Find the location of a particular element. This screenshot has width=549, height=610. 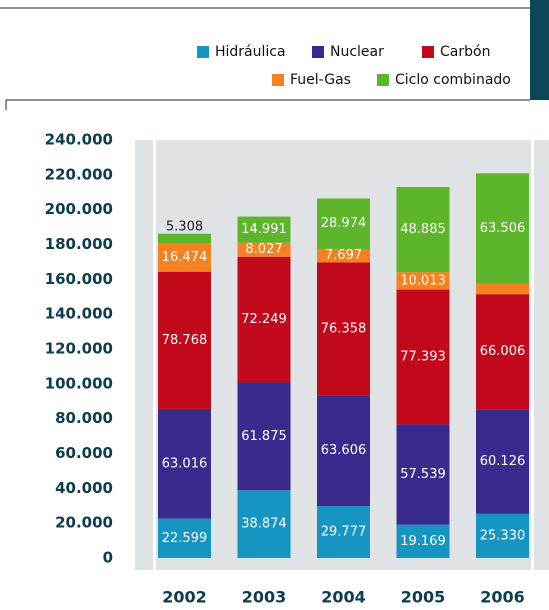

y-tick-label: 100.000 is located at coordinates (79, 383).